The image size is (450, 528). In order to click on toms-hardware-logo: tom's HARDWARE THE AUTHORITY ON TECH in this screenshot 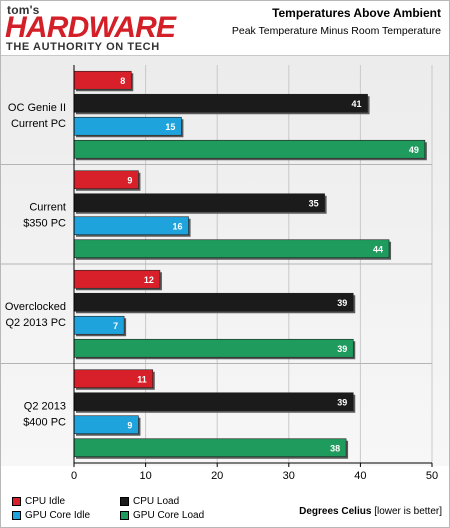, I will do `click(90, 28)`.